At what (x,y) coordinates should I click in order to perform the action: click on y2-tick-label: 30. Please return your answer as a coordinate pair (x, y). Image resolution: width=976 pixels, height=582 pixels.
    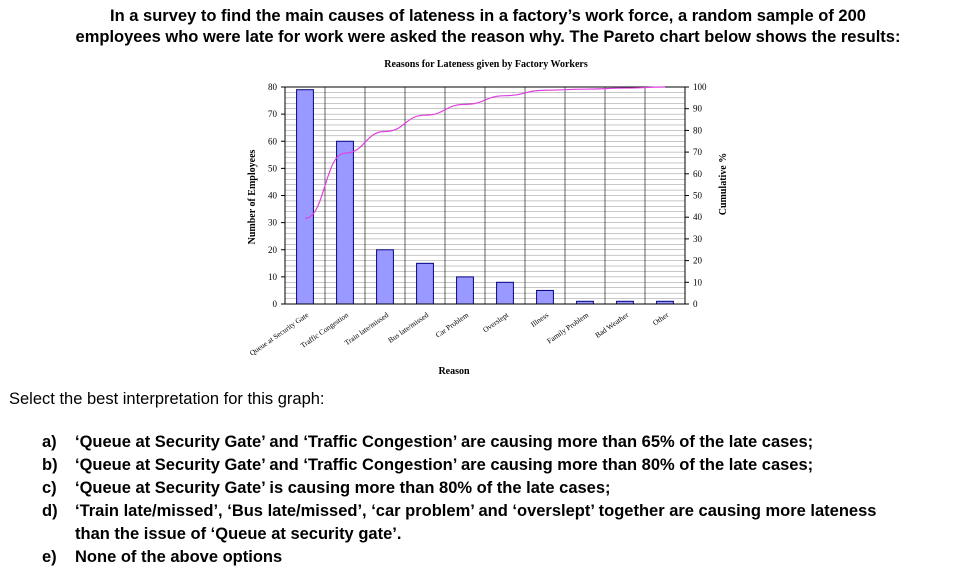
    Looking at the image, I should click on (698, 239).